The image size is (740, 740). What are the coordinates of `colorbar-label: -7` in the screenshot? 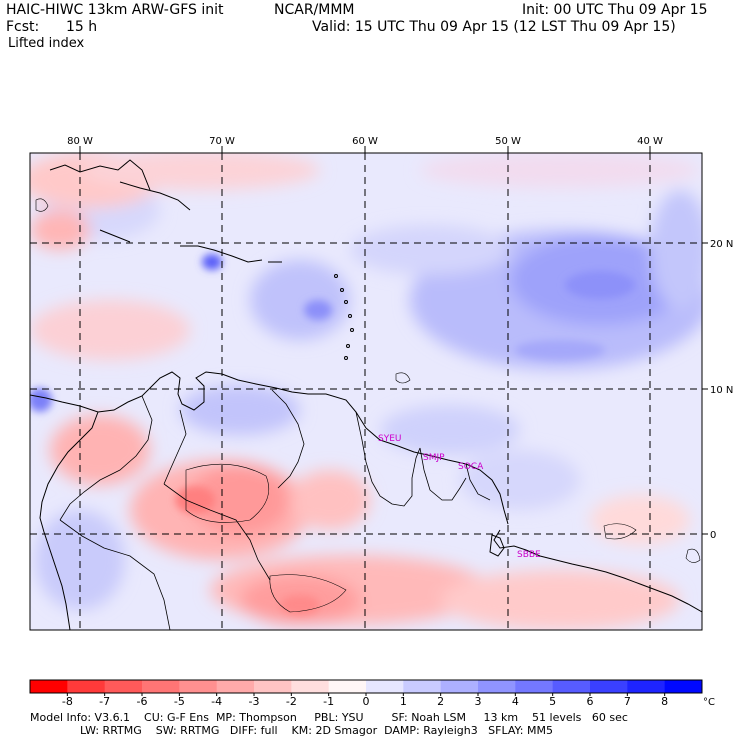 It's located at (104, 701).